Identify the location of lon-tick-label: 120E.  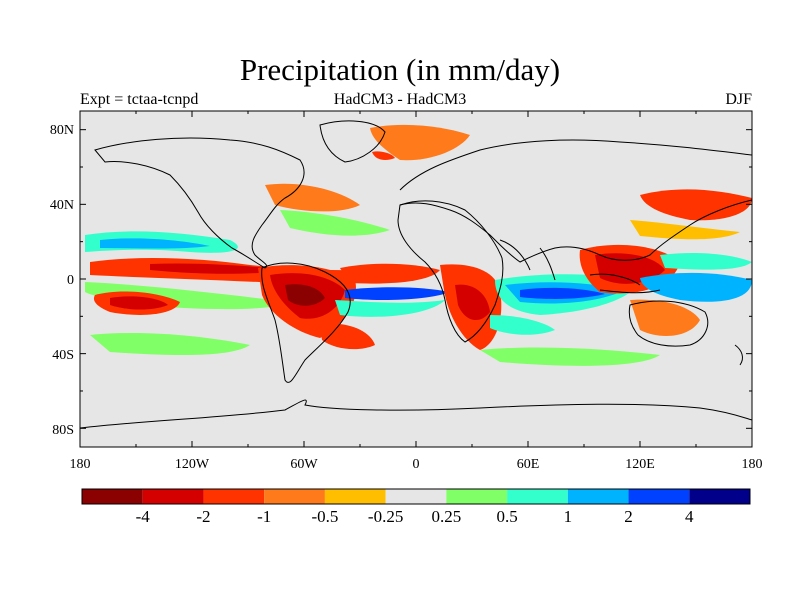
(640, 464).